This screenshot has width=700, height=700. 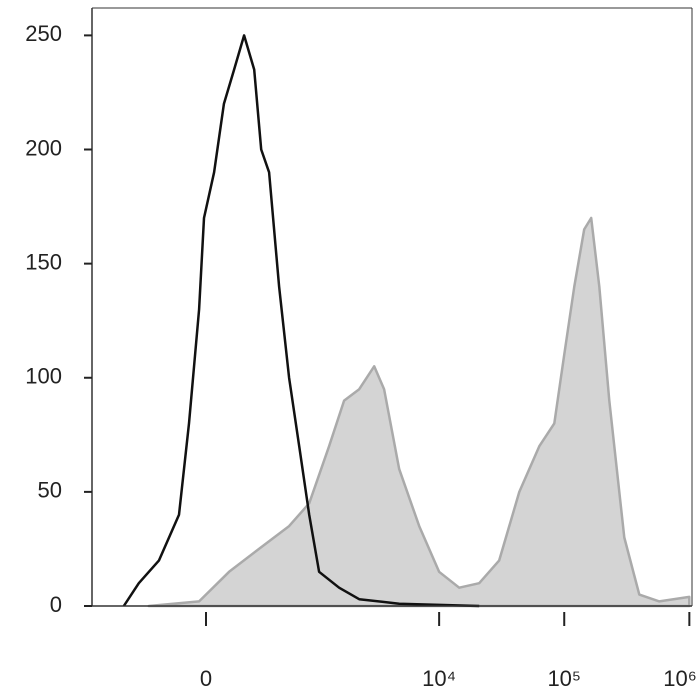 What do you see at coordinates (43, 147) in the screenshot?
I see `y-tick-label: 200` at bounding box center [43, 147].